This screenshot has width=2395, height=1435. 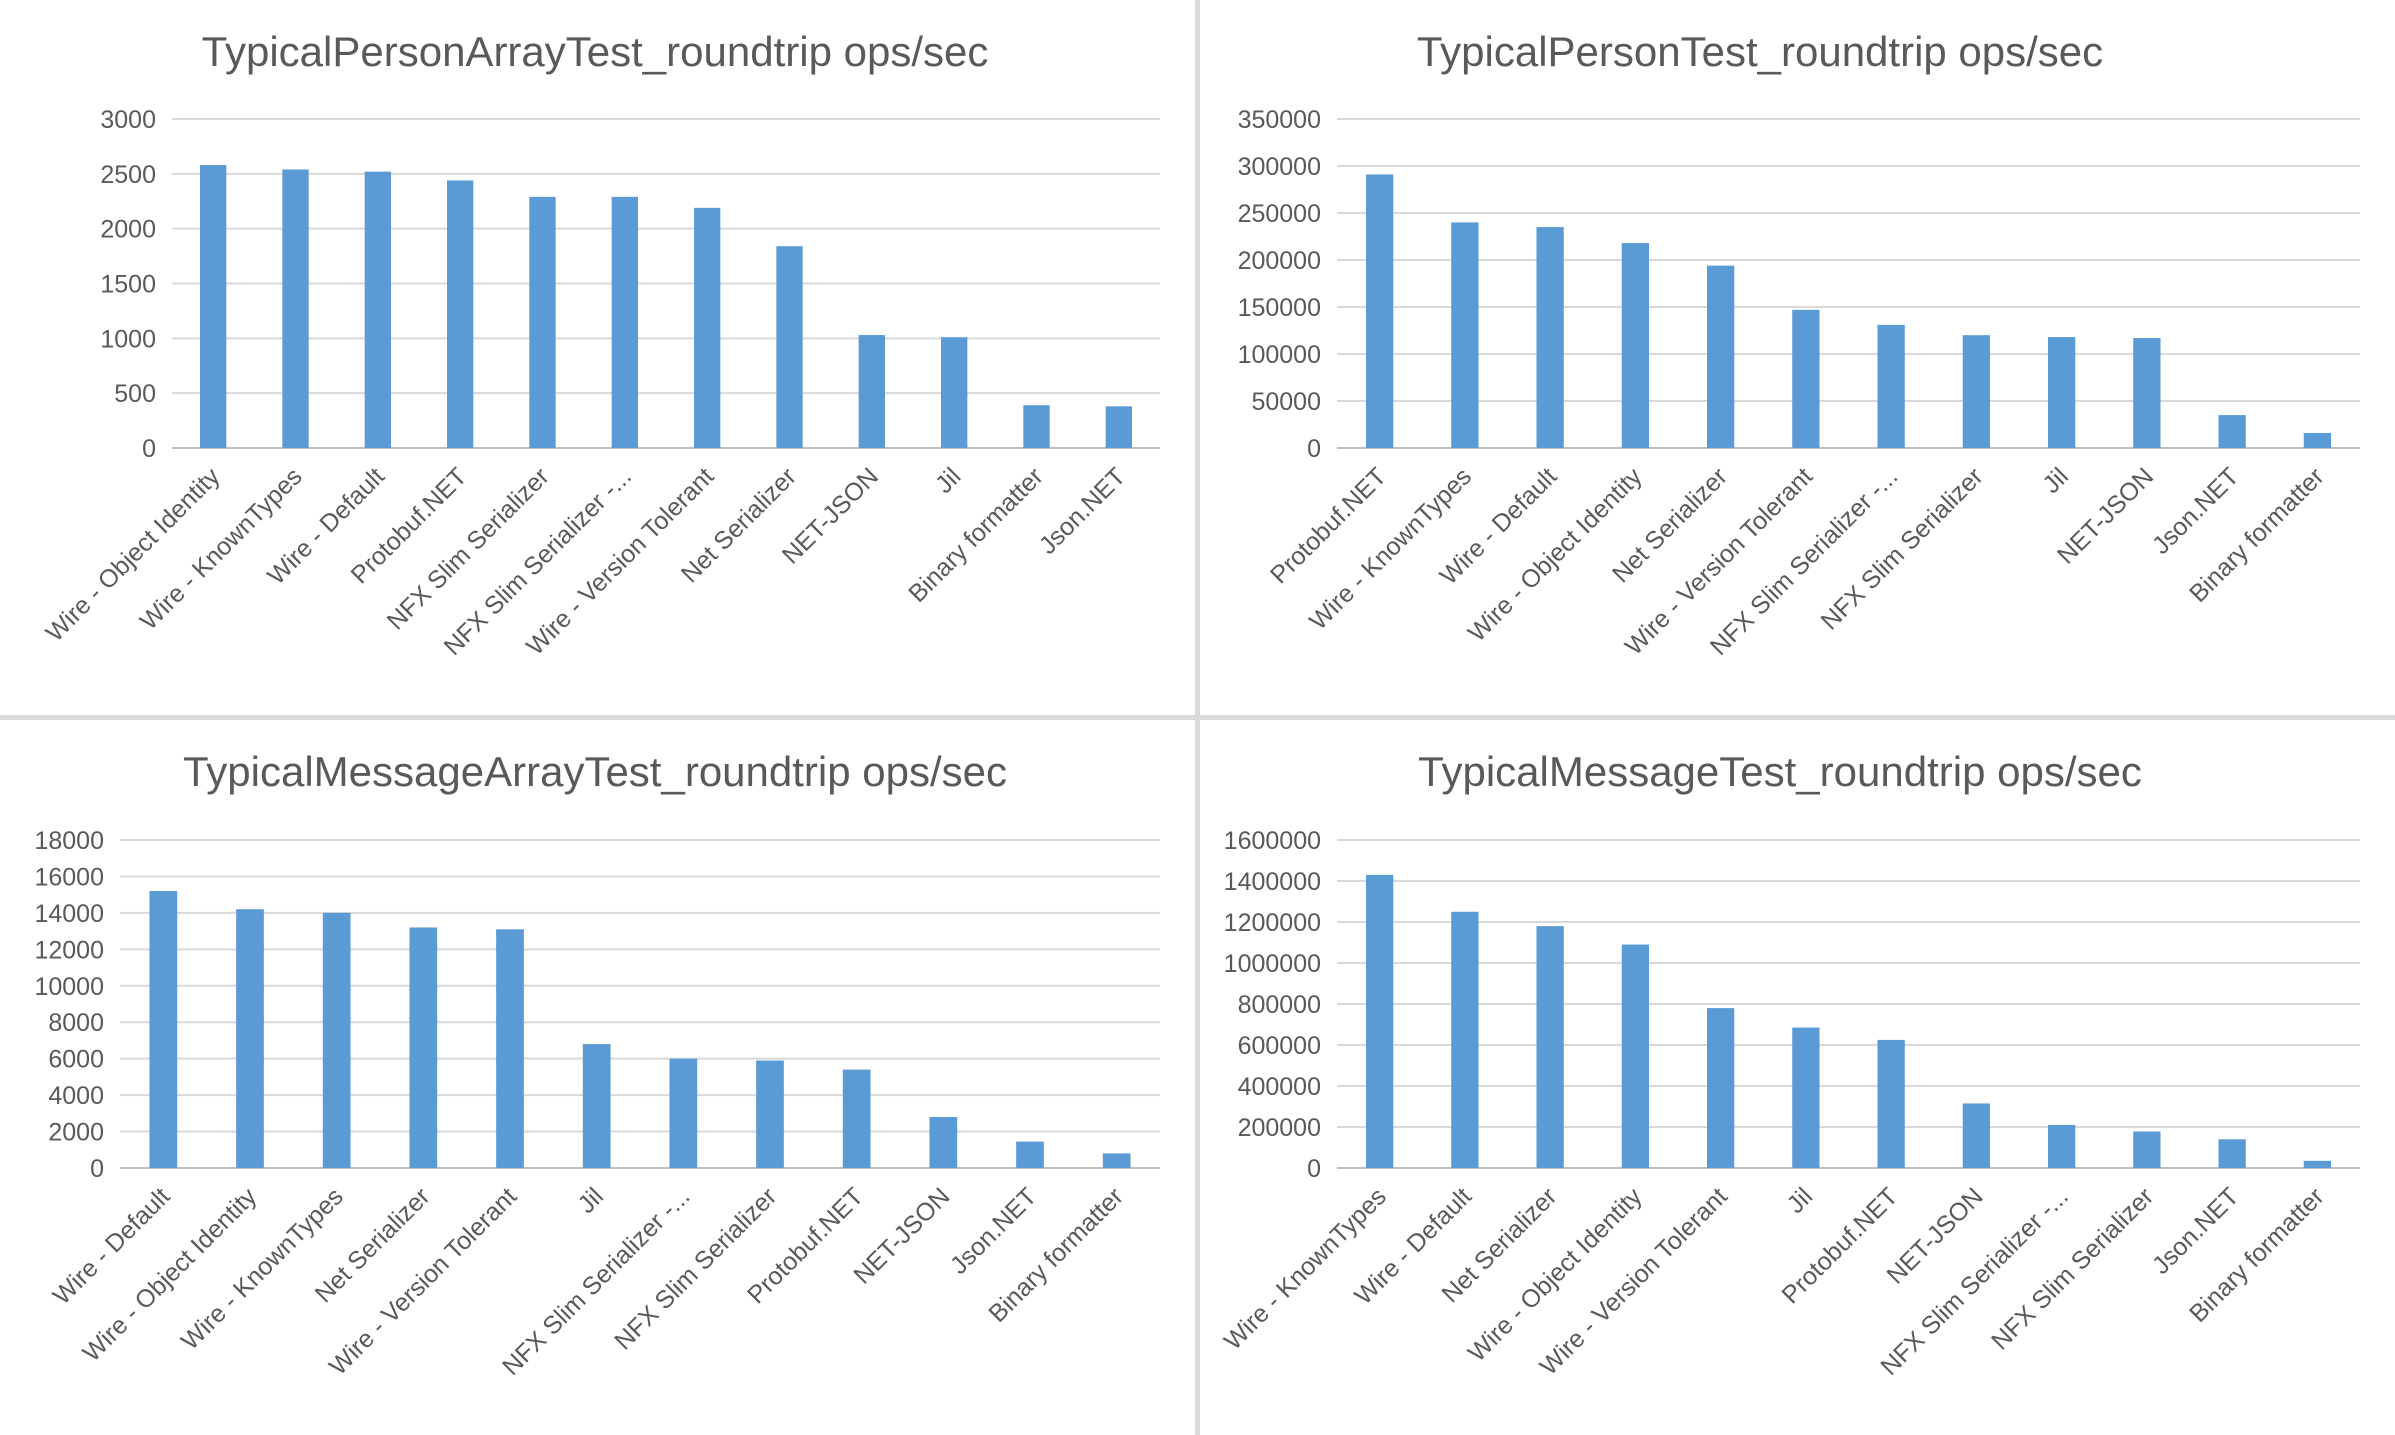 I want to click on y-tick-label: 4000, so click(x=76, y=1096).